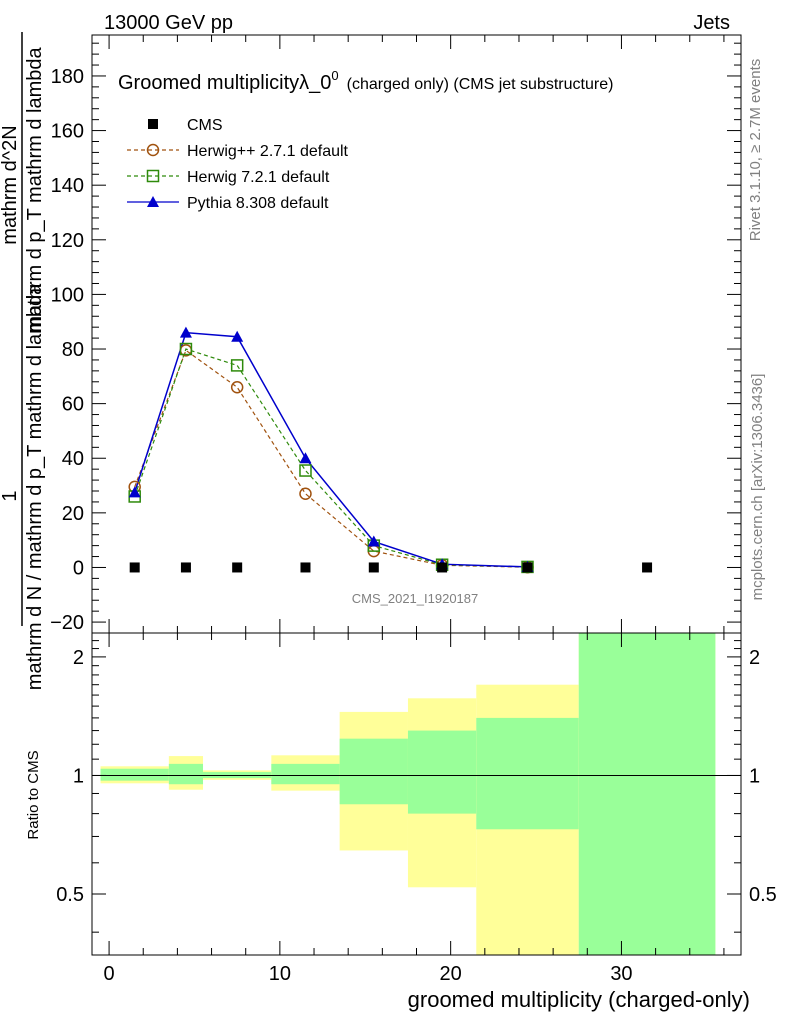 The image size is (786, 1024). What do you see at coordinates (755, 150) in the screenshot?
I see `right-label-top: Rivet 3.1.10, ≥ 2.7M events` at bounding box center [755, 150].